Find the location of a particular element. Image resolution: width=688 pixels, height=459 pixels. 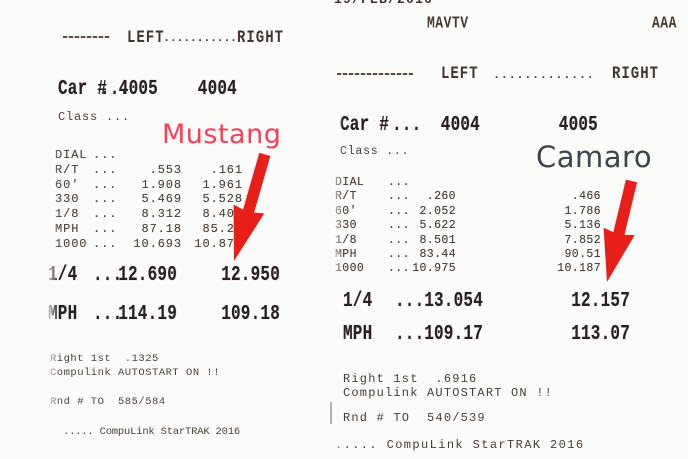

timing-row-60ft: 60' ... 2.052 1.786 is located at coordinates (468, 212).